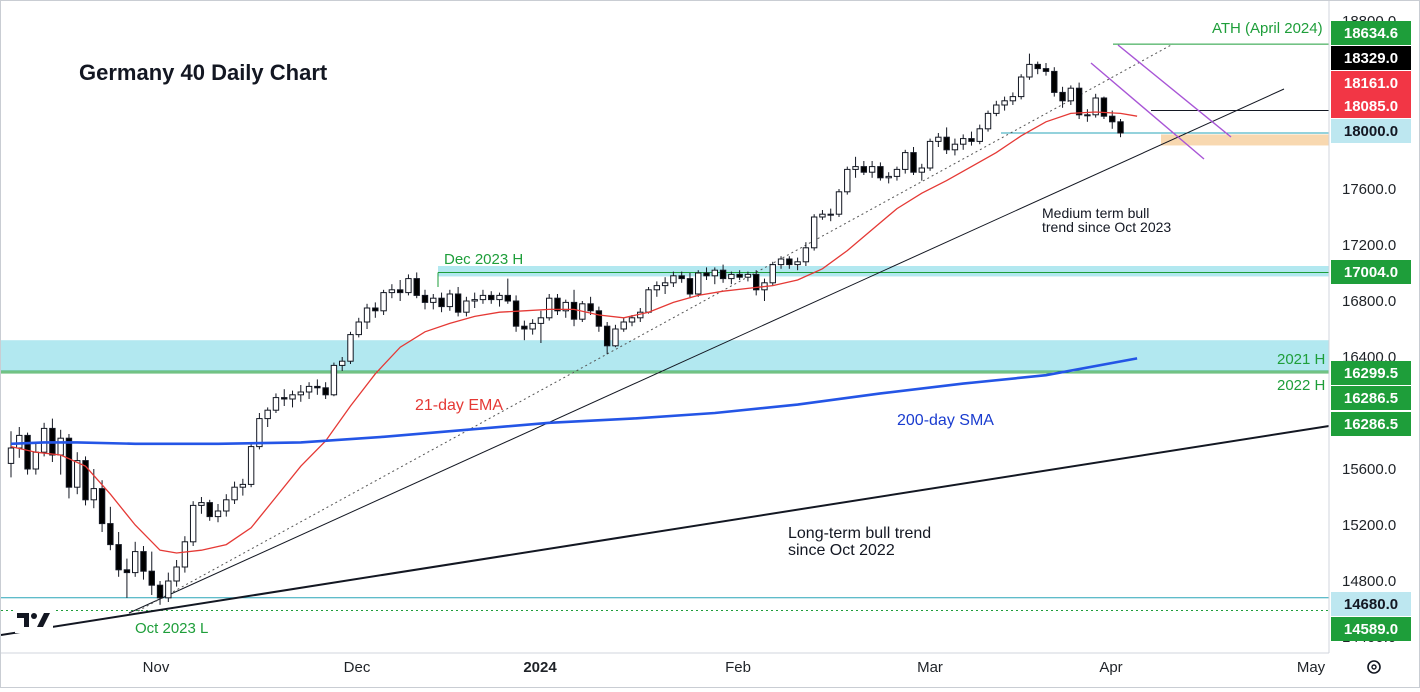 This screenshot has height=692, width=1420. Describe the element at coordinates (1106, 227) in the screenshot. I see `medium-trend-label-2: trend since Oct 2023` at that location.